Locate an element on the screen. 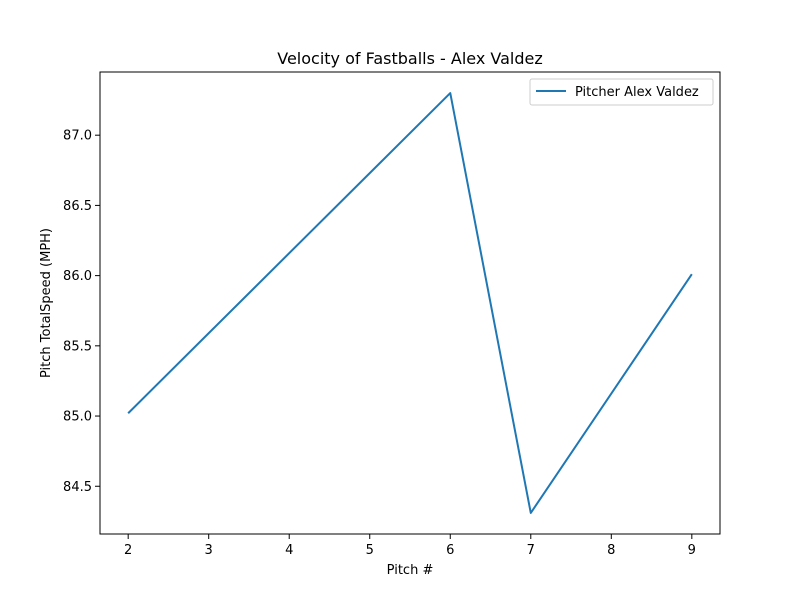 This screenshot has width=800, height=600. y-tick-label: 87.0 is located at coordinates (77, 136).